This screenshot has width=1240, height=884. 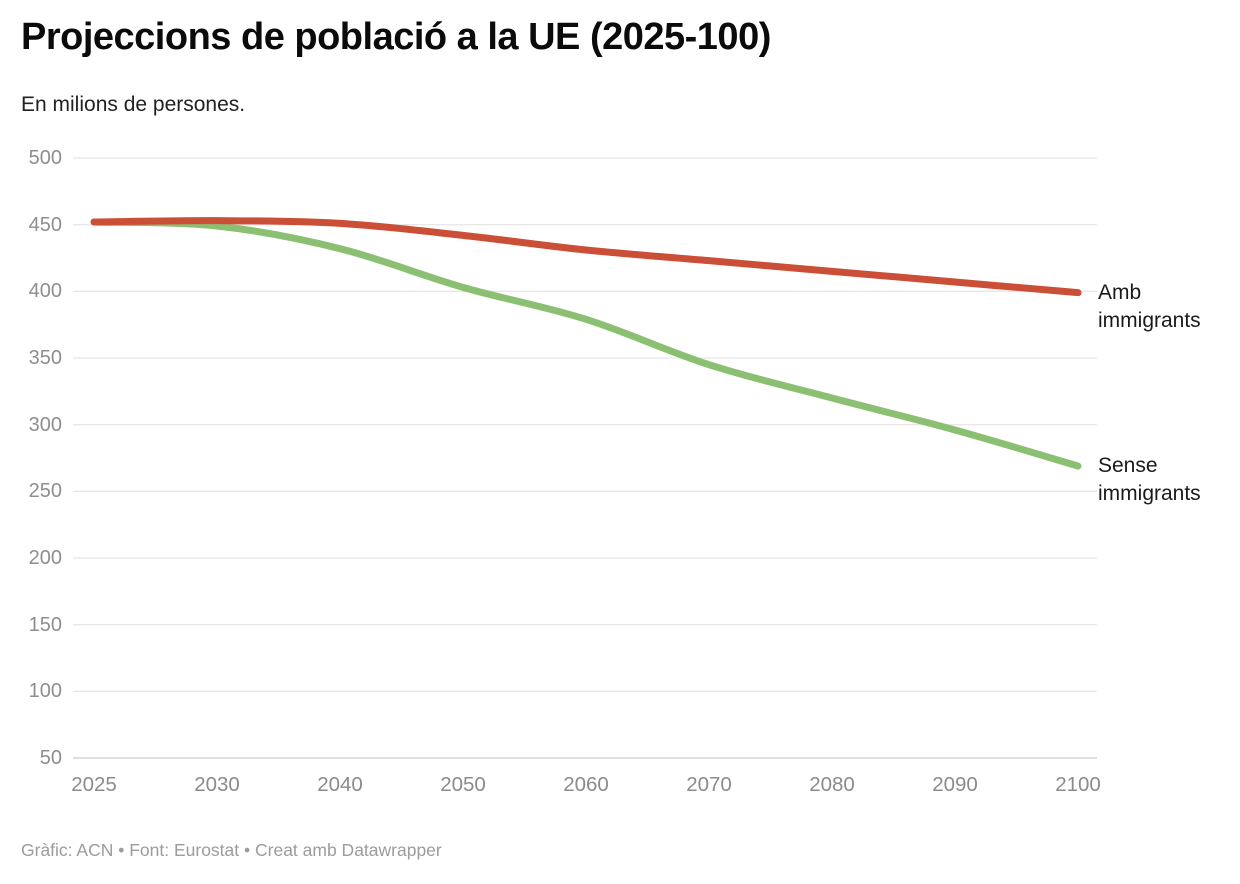 What do you see at coordinates (133, 104) in the screenshot?
I see `chart-subtitle: En milions de persones.` at bounding box center [133, 104].